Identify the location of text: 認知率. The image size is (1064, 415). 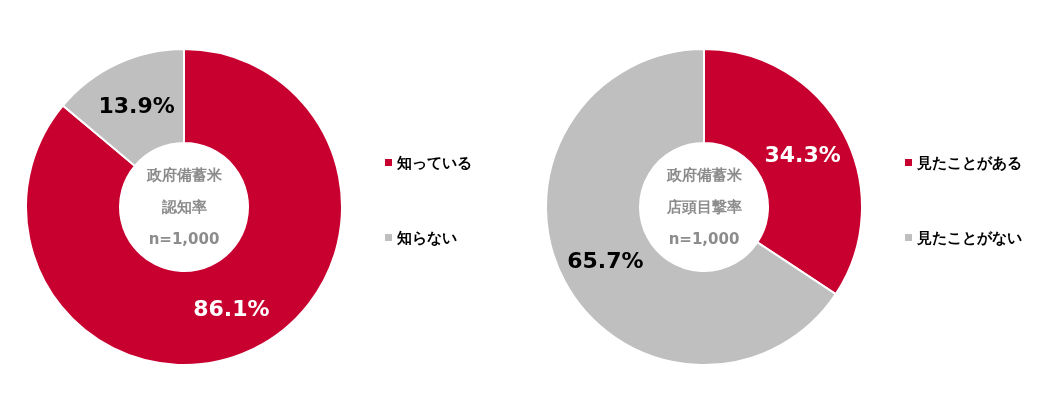
(183, 207).